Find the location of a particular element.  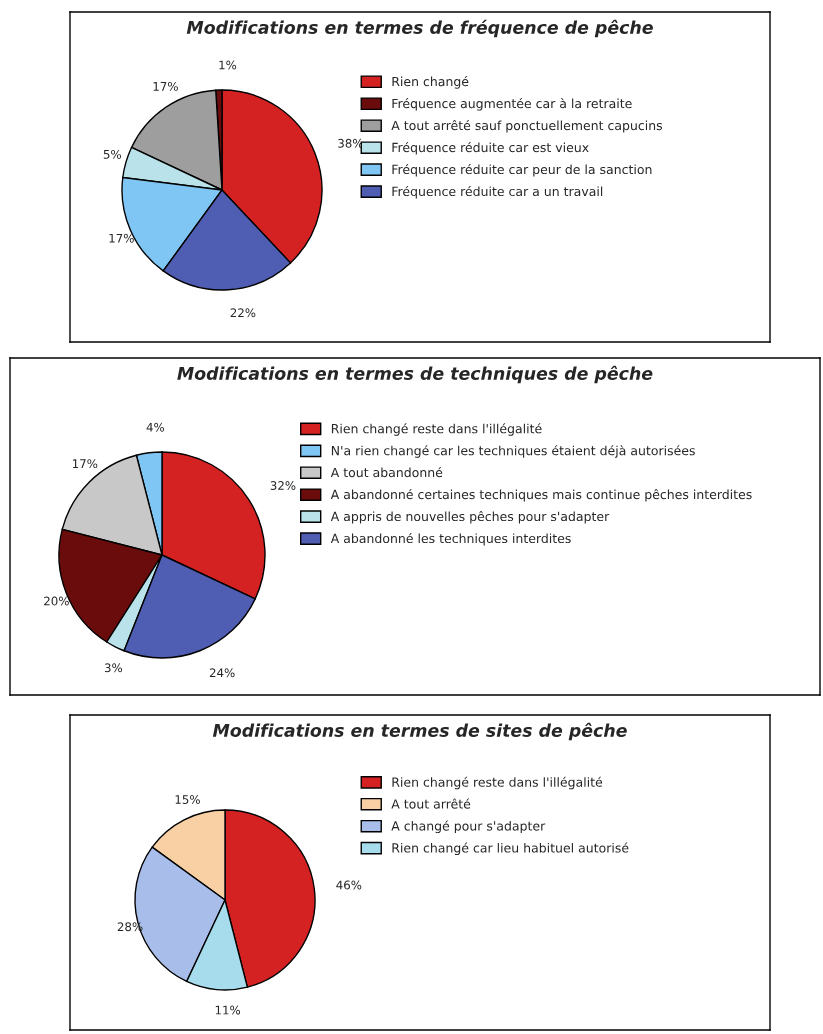

data-label: 11% is located at coordinates (228, 1010).